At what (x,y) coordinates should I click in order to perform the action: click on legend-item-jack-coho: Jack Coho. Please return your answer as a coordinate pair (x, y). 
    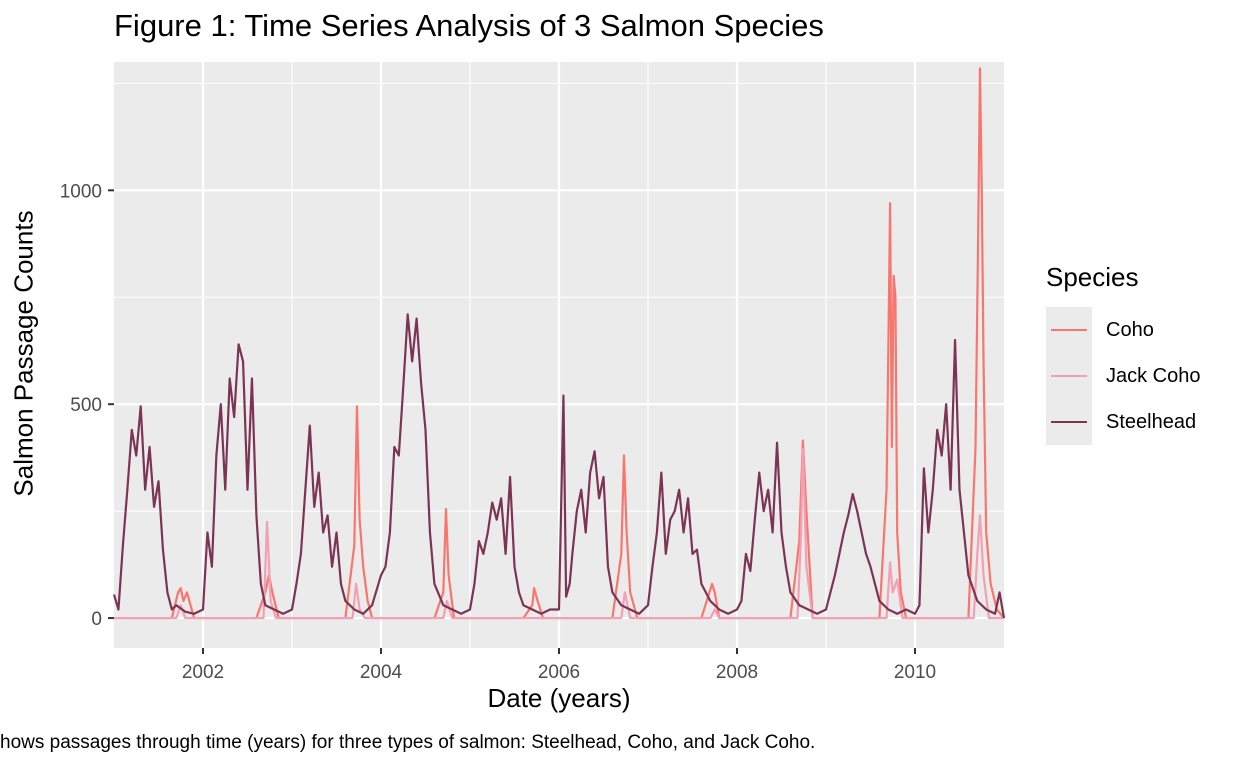
    Looking at the image, I should click on (1123, 376).